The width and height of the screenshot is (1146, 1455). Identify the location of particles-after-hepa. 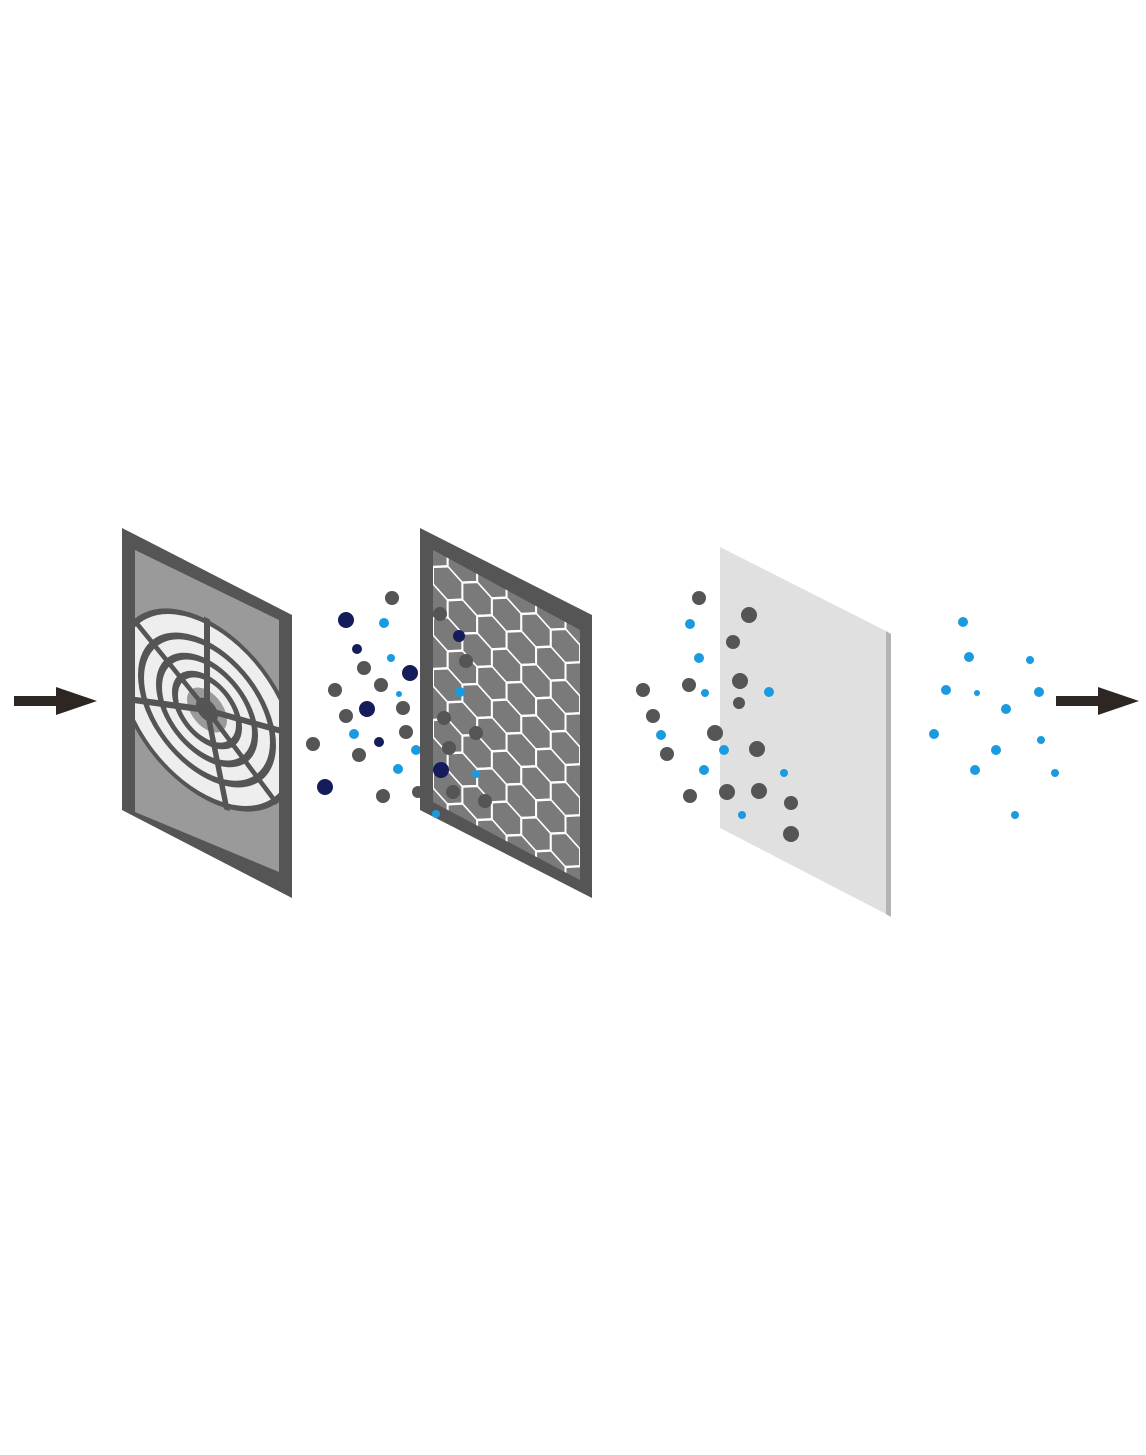
(994, 718).